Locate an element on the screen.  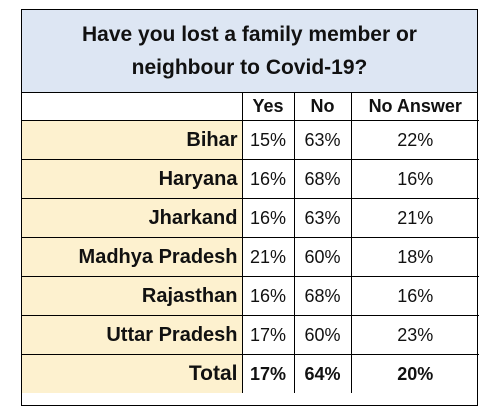
column-header-no: No is located at coordinates (322, 107).